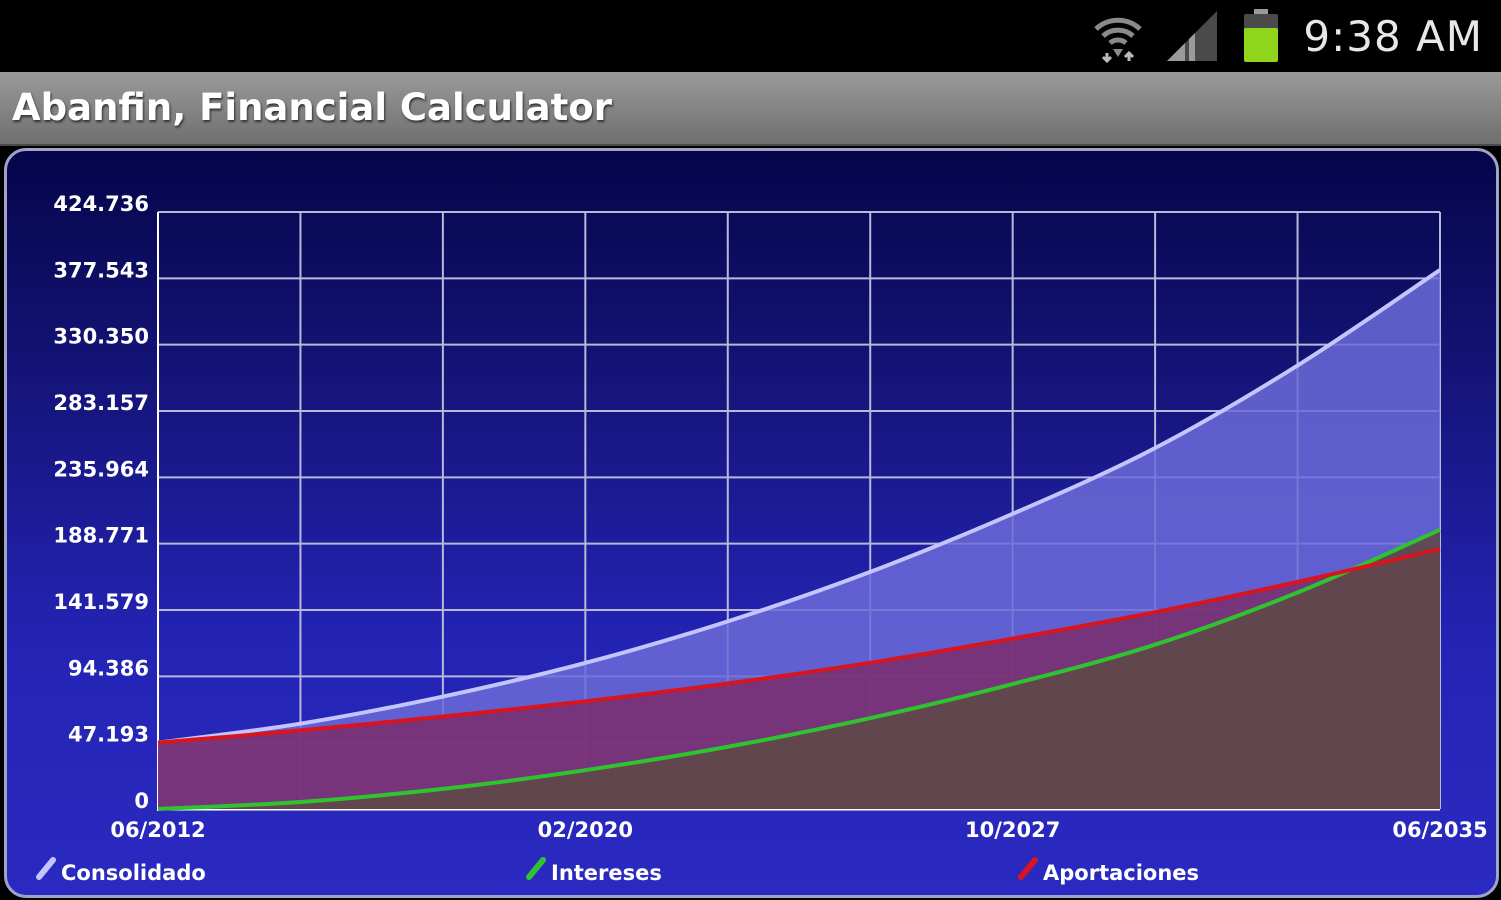 The height and width of the screenshot is (900, 1501). I want to click on wifi-icon, so click(1118, 40).